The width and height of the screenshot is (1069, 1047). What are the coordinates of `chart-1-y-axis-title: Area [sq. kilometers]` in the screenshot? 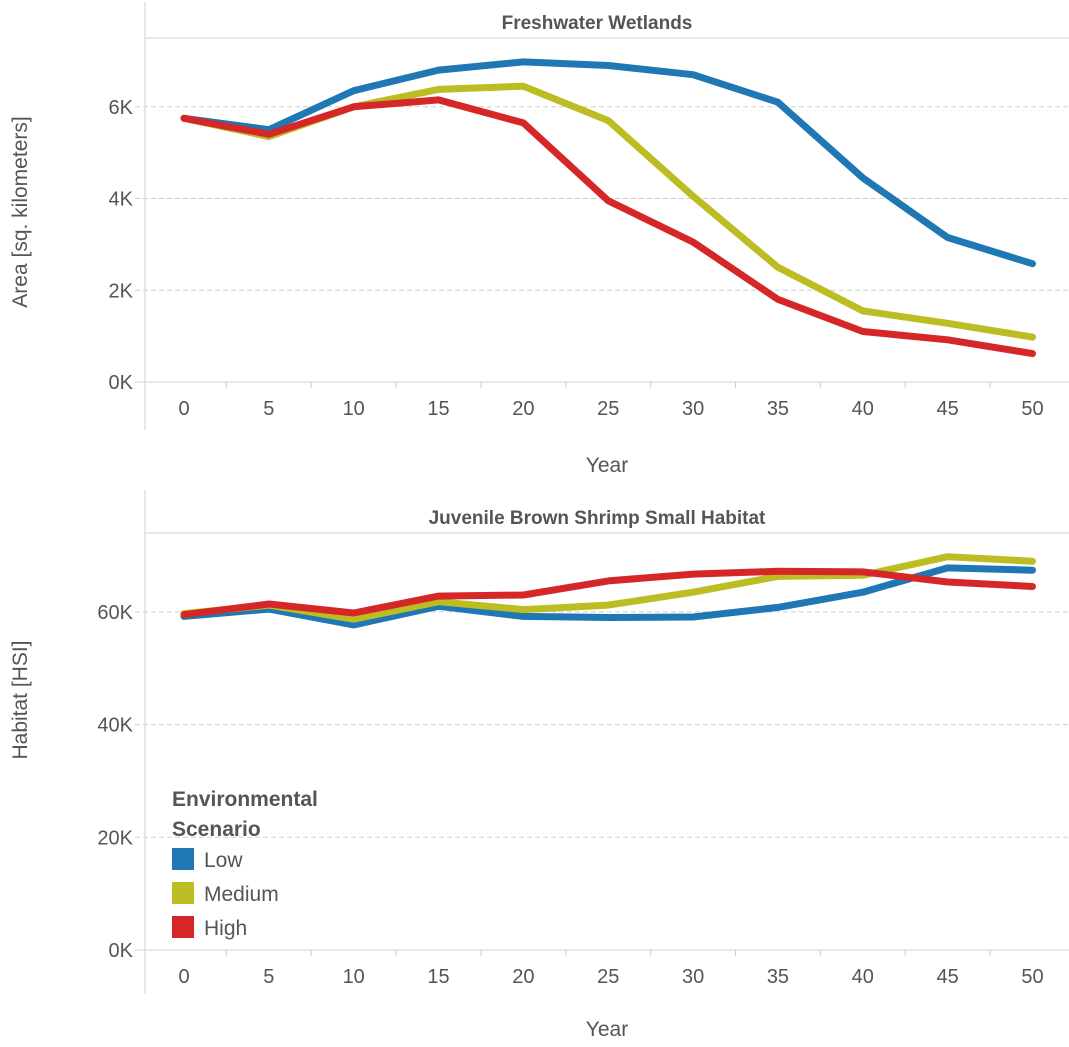 It's located at (20, 211).